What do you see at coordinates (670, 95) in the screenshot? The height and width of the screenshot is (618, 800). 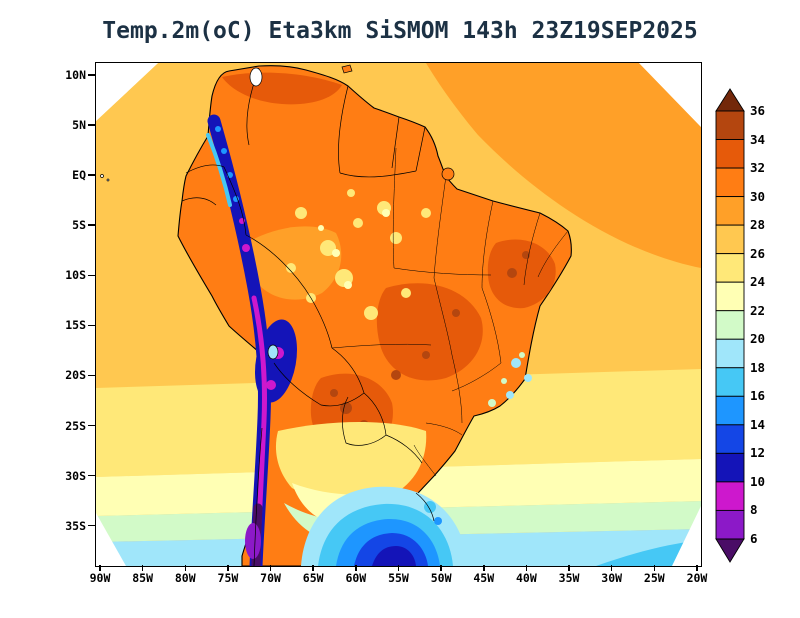 I see `corner-mask-topright` at bounding box center [670, 95].